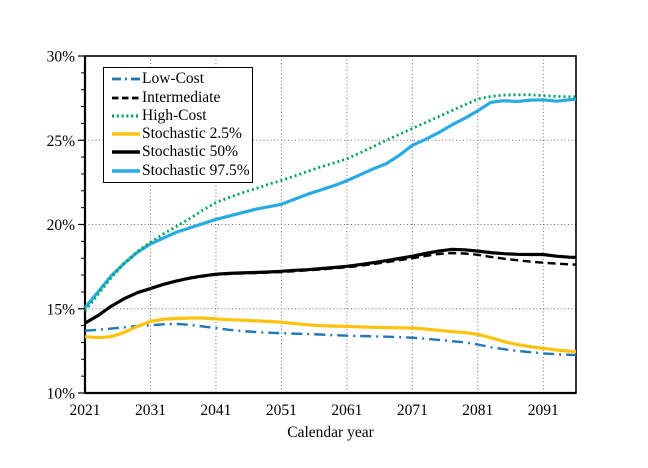  Describe the element at coordinates (346, 410) in the screenshot. I see `x-tick-label: 2061` at that location.